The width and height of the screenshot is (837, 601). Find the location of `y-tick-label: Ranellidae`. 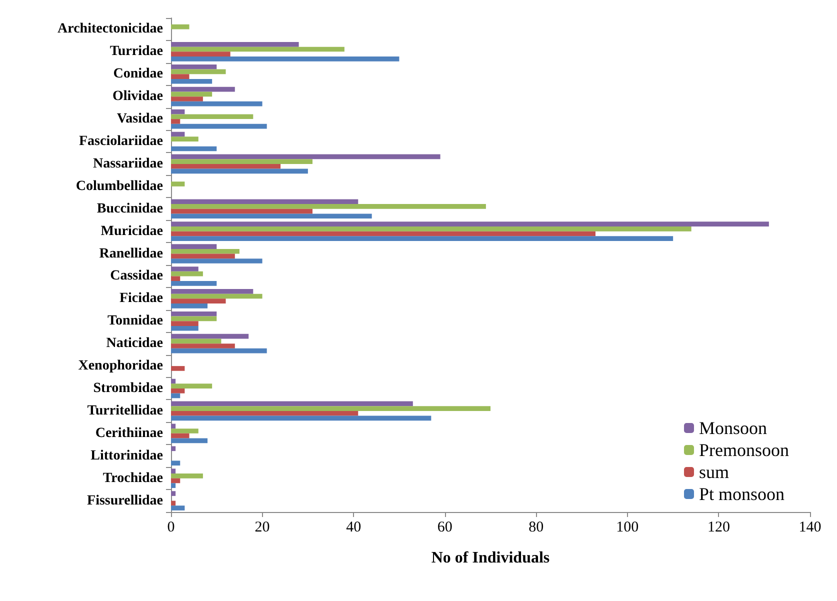

y-tick-label: Ranellidae is located at coordinates (131, 254).